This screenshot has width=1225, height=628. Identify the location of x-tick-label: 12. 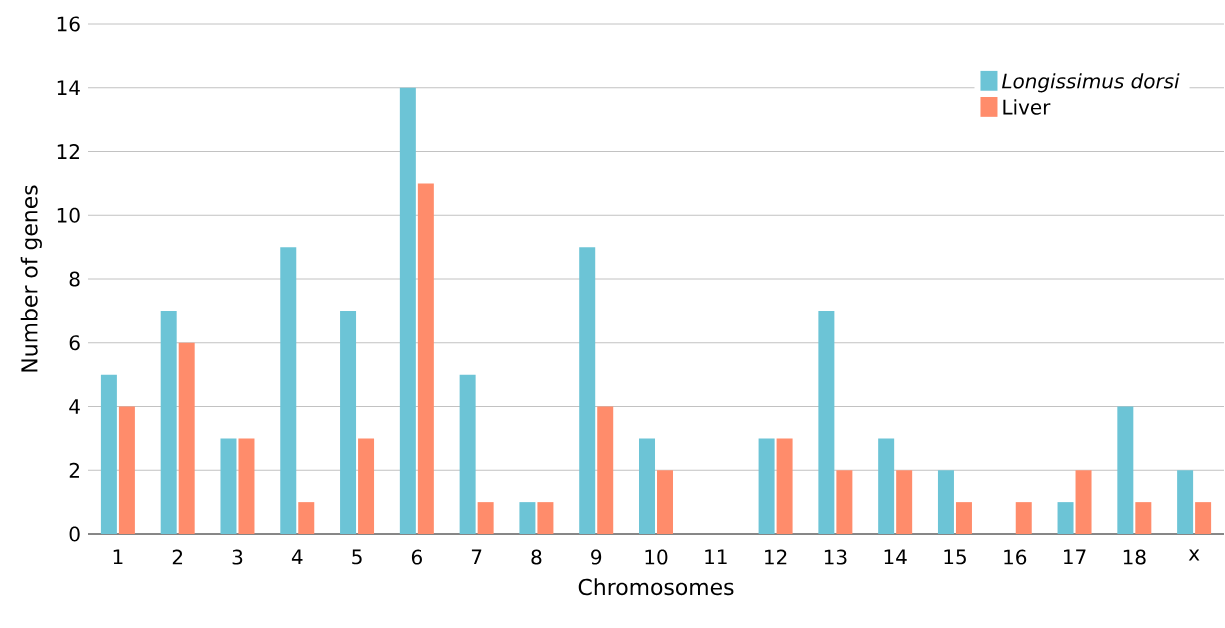
(776, 557).